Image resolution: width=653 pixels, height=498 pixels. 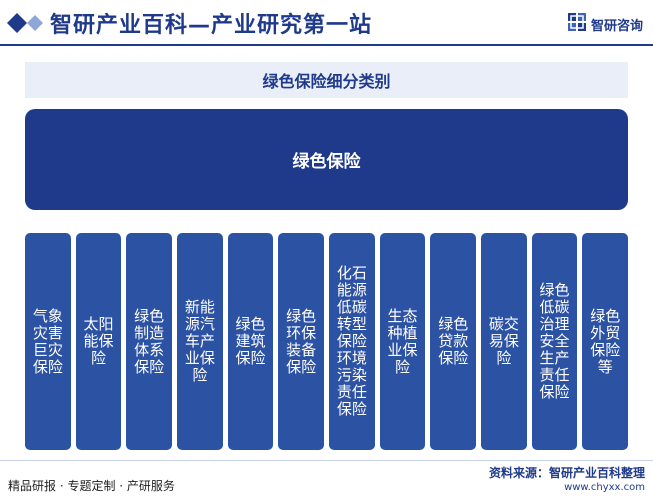 I want to click on child-node: 太阳能保险, so click(x=98, y=341).